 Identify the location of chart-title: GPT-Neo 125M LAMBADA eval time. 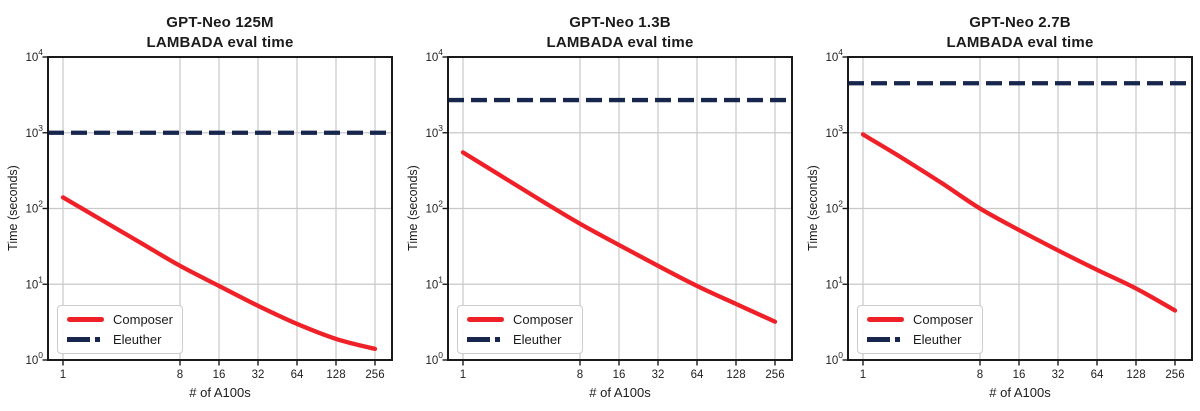
(220, 33).